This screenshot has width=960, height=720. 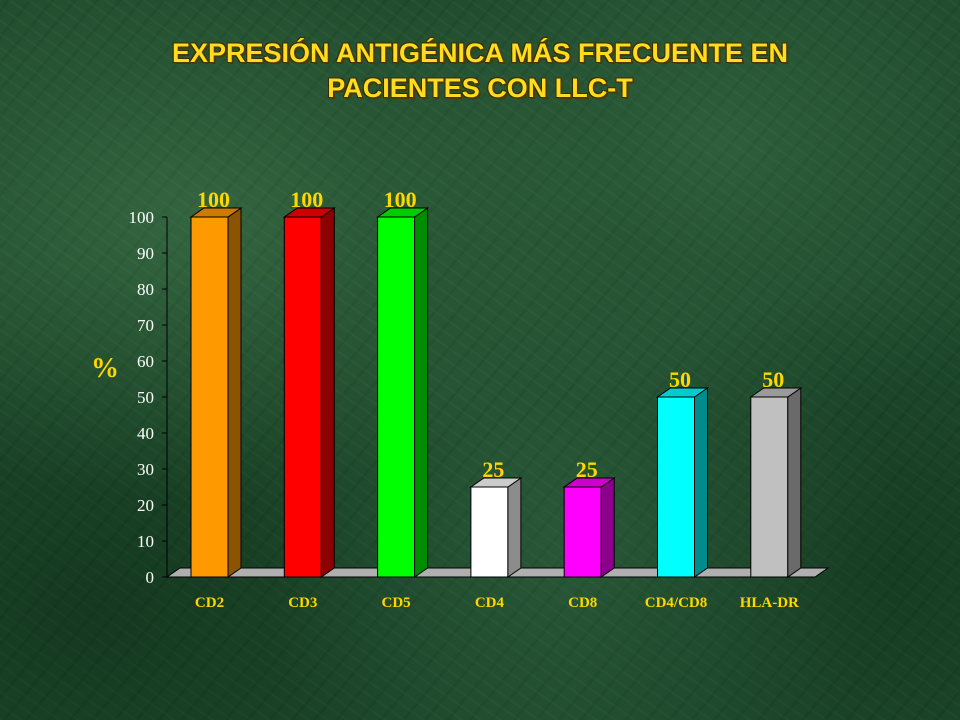 I want to click on category-label: CD2, so click(x=209, y=603).